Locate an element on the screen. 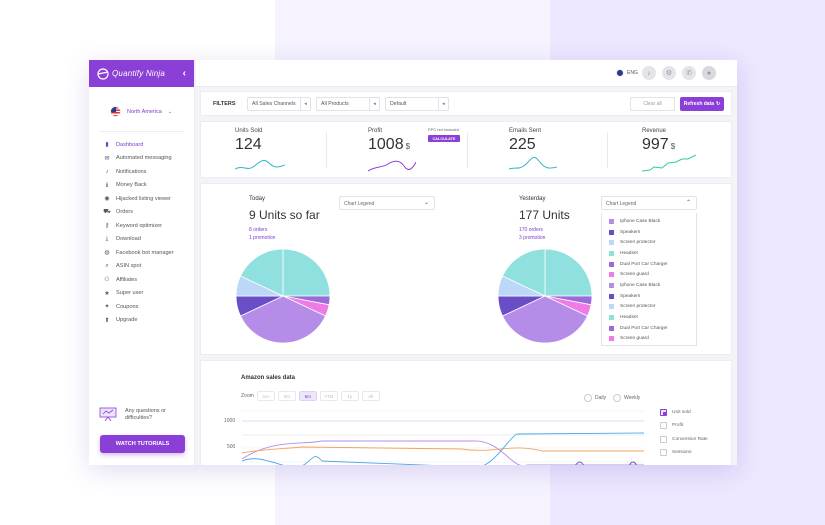  yesterday-headline: 177 Units is located at coordinates (544, 215).